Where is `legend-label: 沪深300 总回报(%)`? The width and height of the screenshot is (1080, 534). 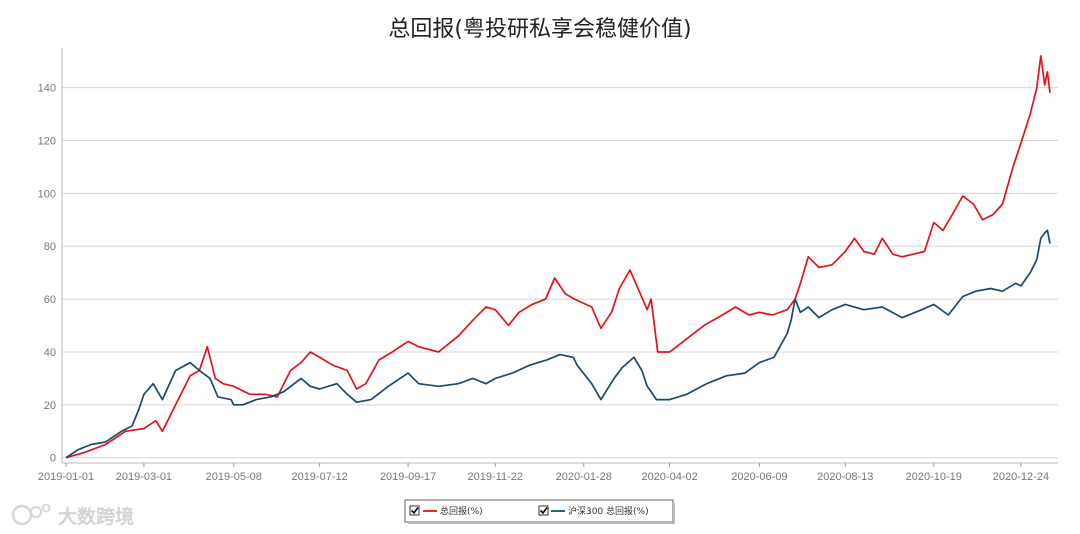 legend-label: 沪深300 总回报(%) is located at coordinates (608, 511).